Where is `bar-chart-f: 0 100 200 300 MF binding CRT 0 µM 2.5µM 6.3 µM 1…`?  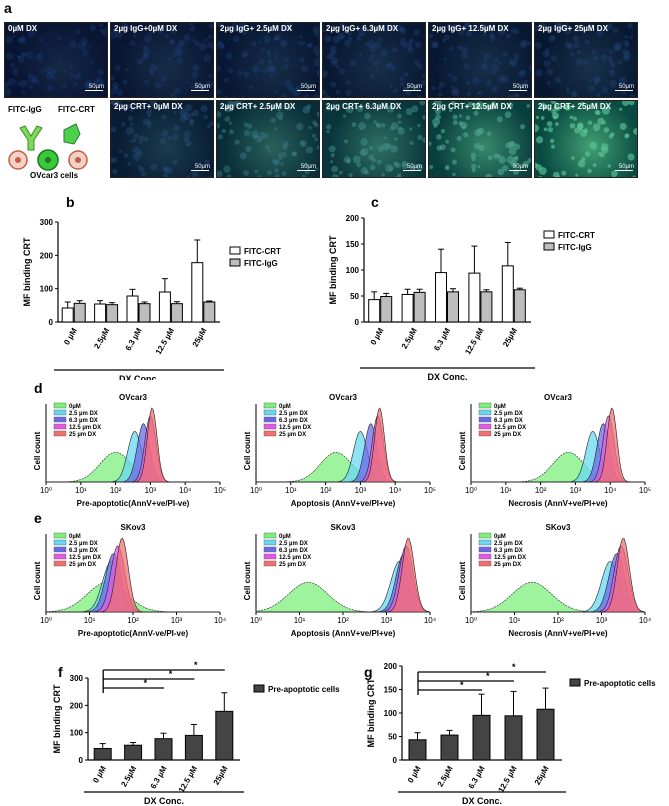 bar-chart-f: 0 100 200 300 MF binding CRT 0 µM 2.5µM 6.3 µM 1… is located at coordinates (196, 733).